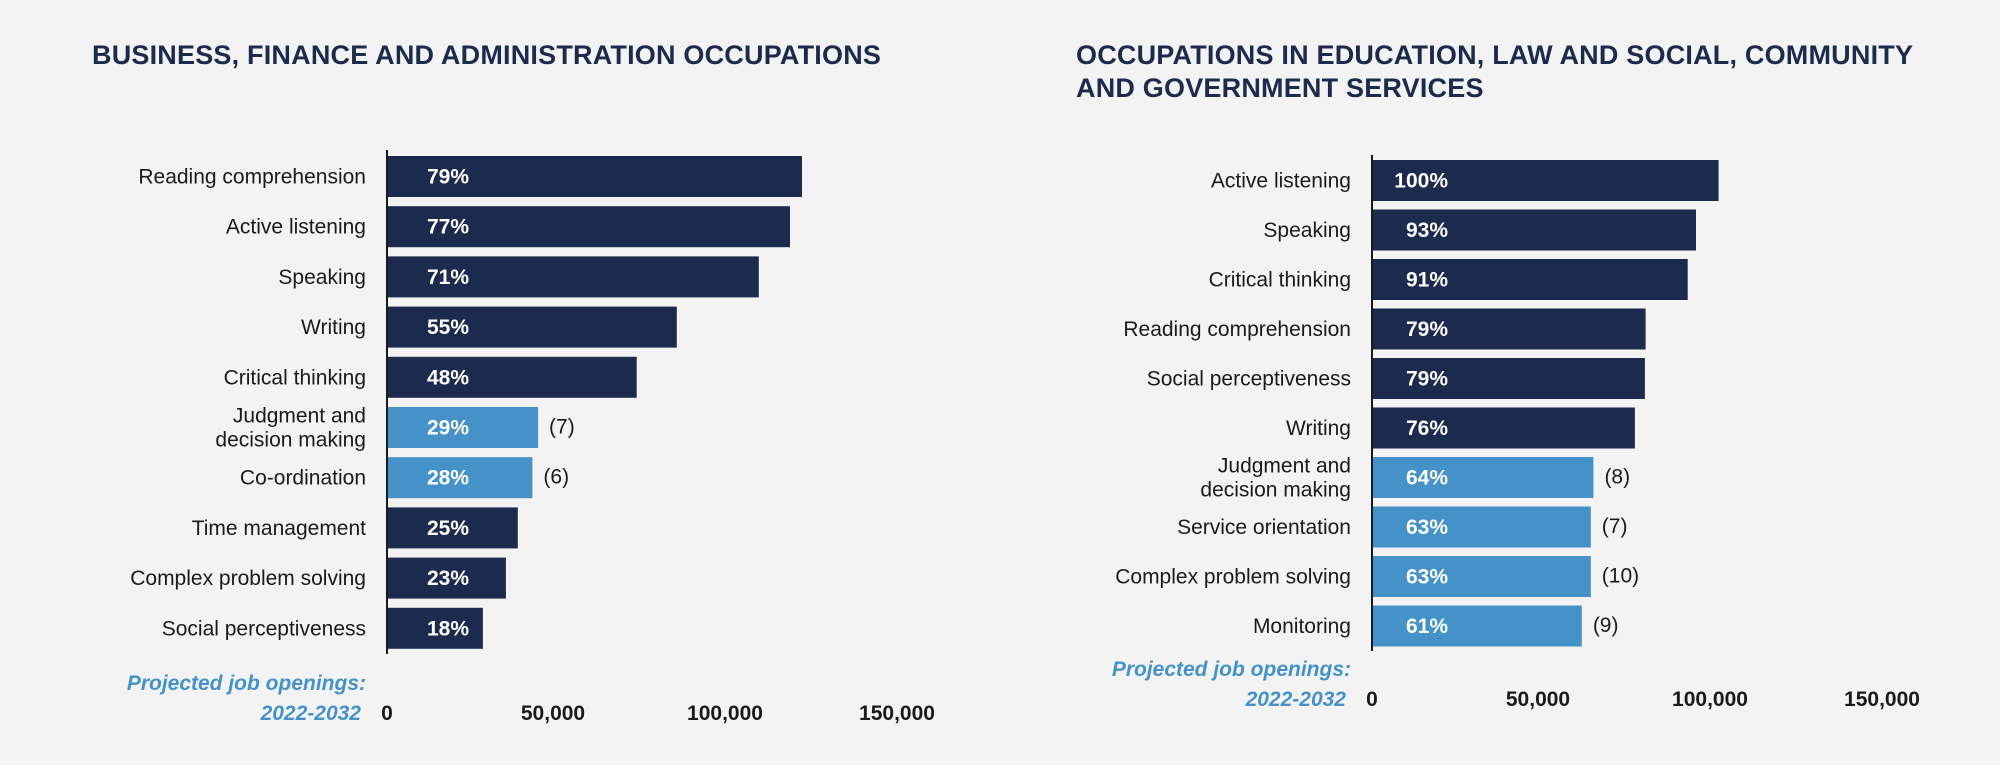  Describe the element at coordinates (556, 477) in the screenshot. I see `rank-label: (6)` at that location.